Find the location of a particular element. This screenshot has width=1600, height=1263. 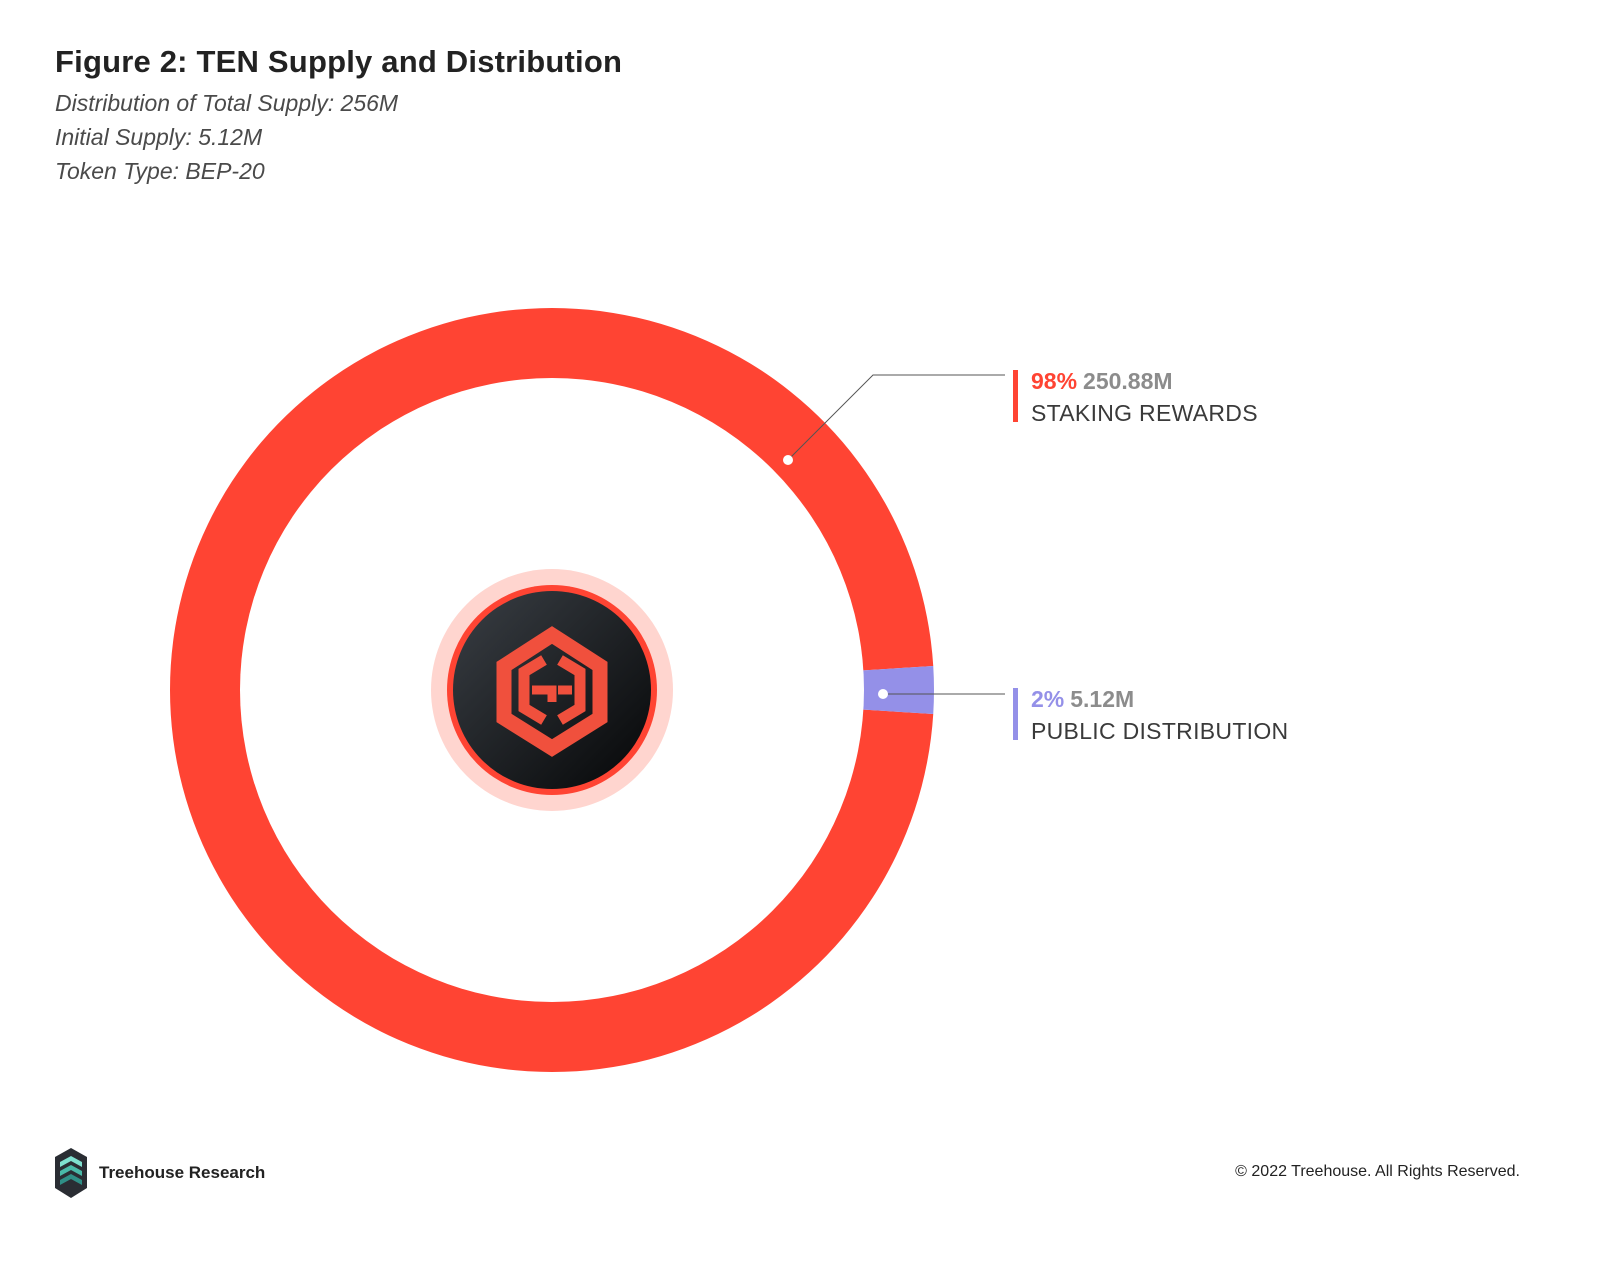

leader-dot-staking-rewards is located at coordinates (788, 460).